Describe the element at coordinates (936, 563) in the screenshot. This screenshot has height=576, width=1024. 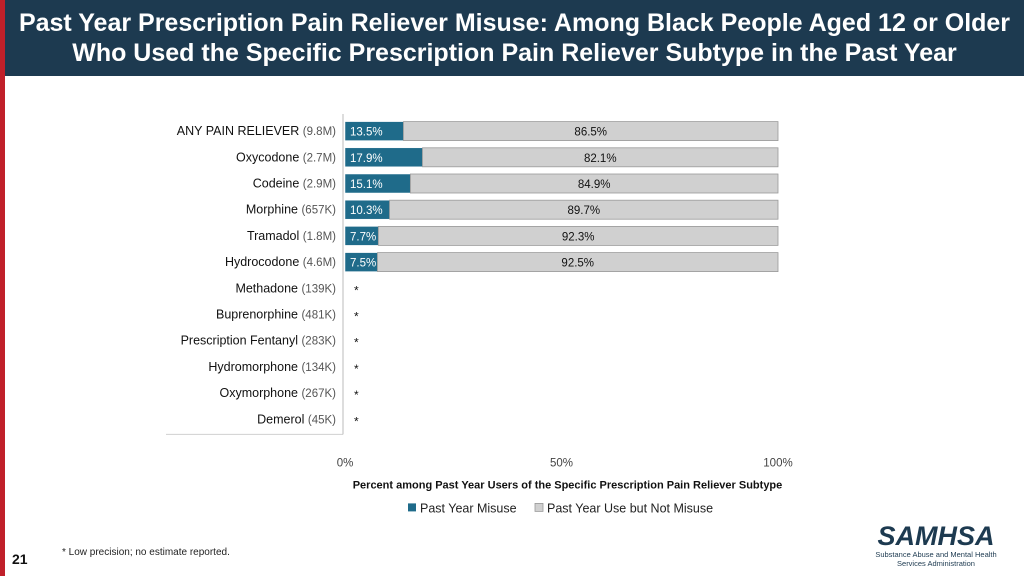
I see `logo-subtitle-line-2: Services Administration` at that location.